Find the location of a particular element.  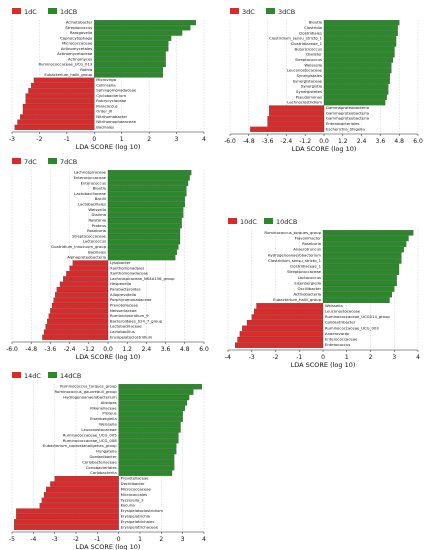

bar-label: Clostridium_innocuum_group is located at coordinates (79, 246).